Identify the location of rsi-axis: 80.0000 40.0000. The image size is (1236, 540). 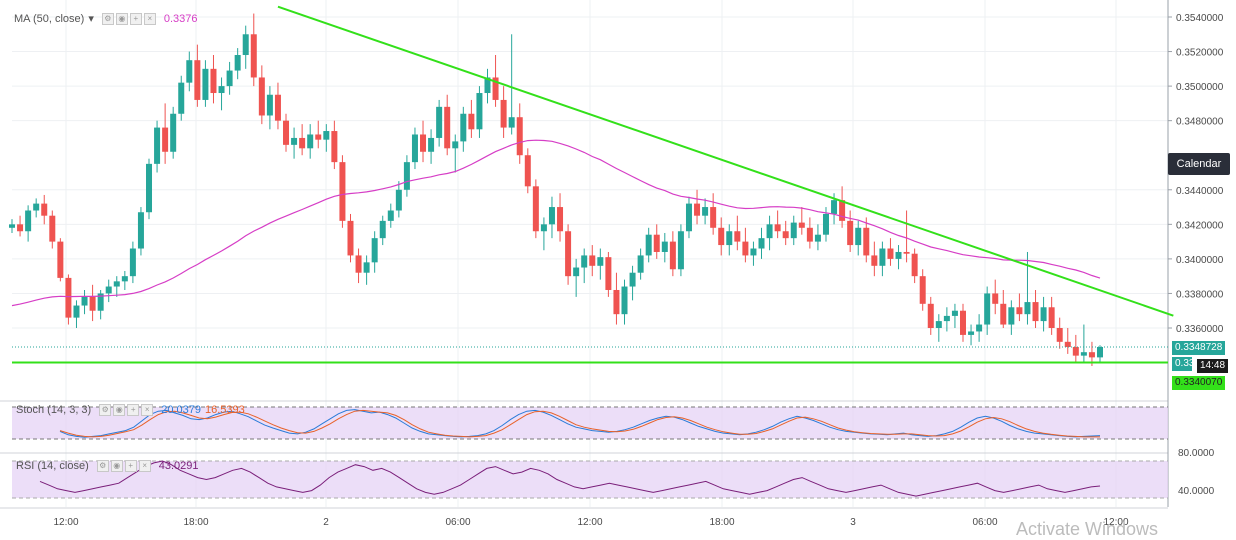
(1196, 472).